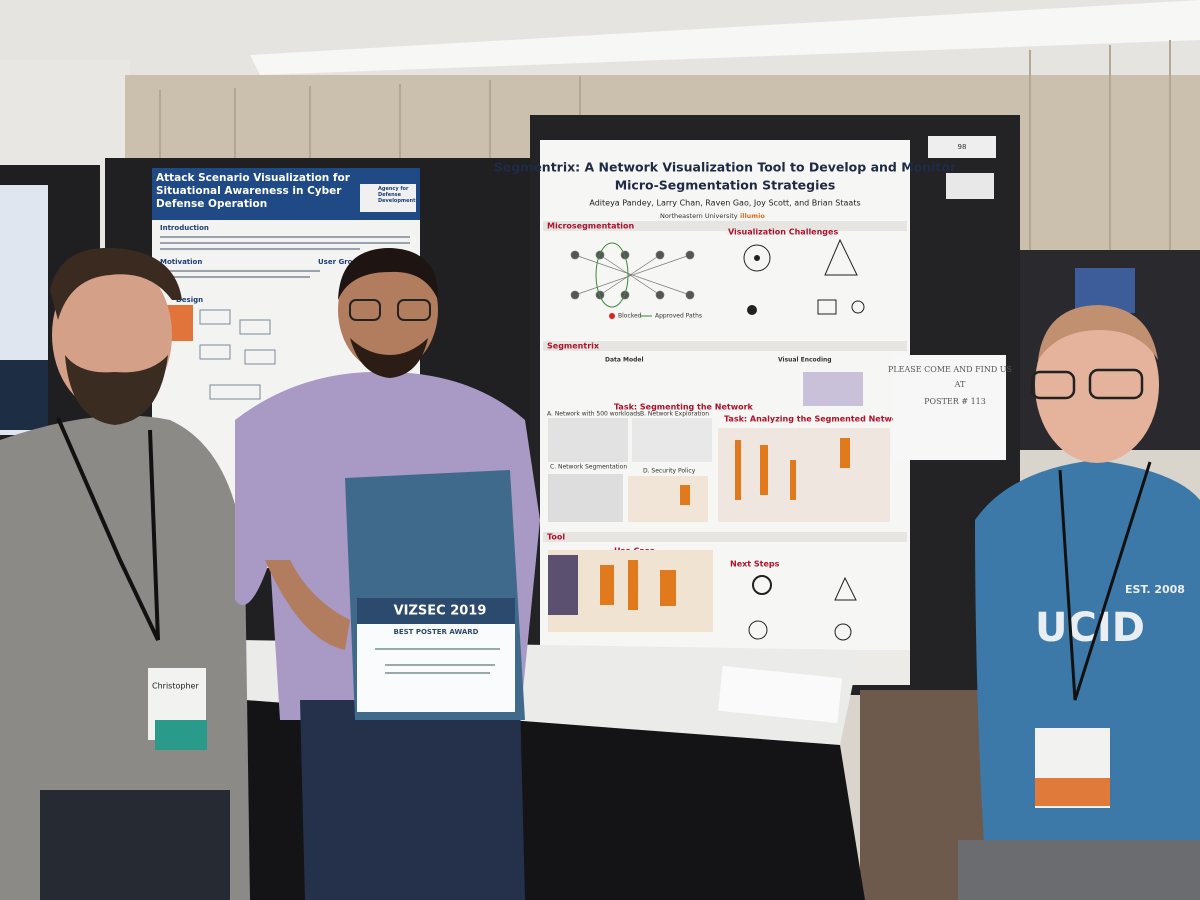 The height and width of the screenshot is (900, 1200). What do you see at coordinates (1090, 628) in the screenshot?
I see `shirt-text: UCID` at bounding box center [1090, 628].